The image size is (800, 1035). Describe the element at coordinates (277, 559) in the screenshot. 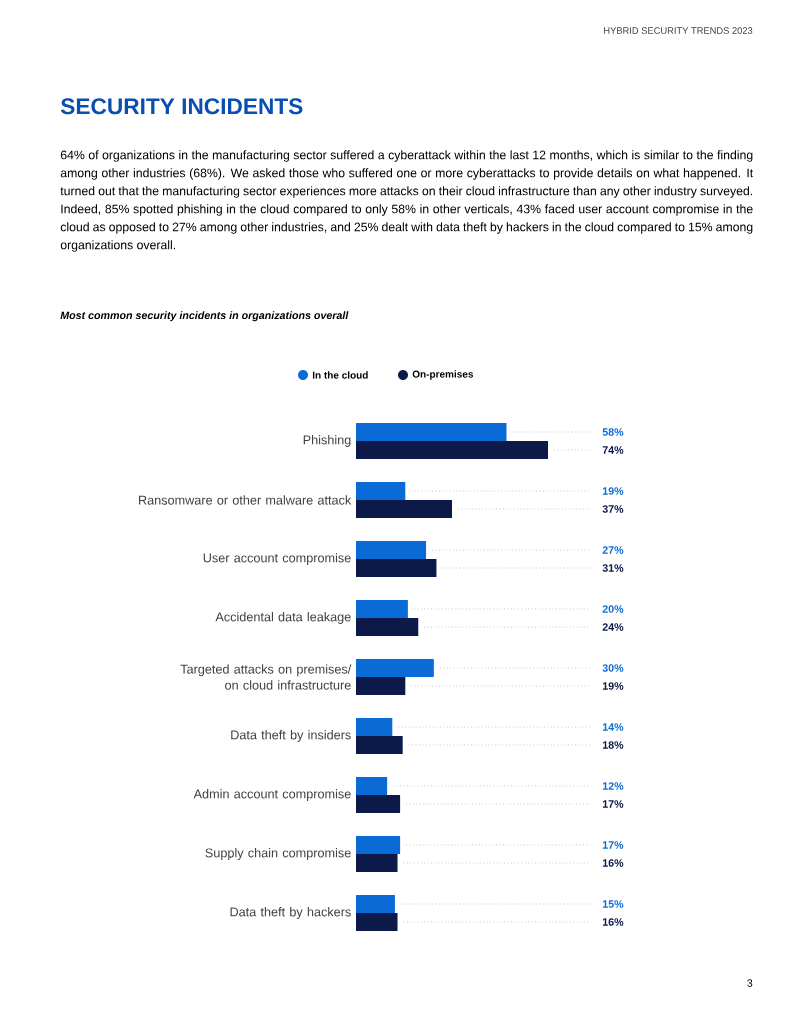

I see `y-tick-label: User account compromise` at that location.